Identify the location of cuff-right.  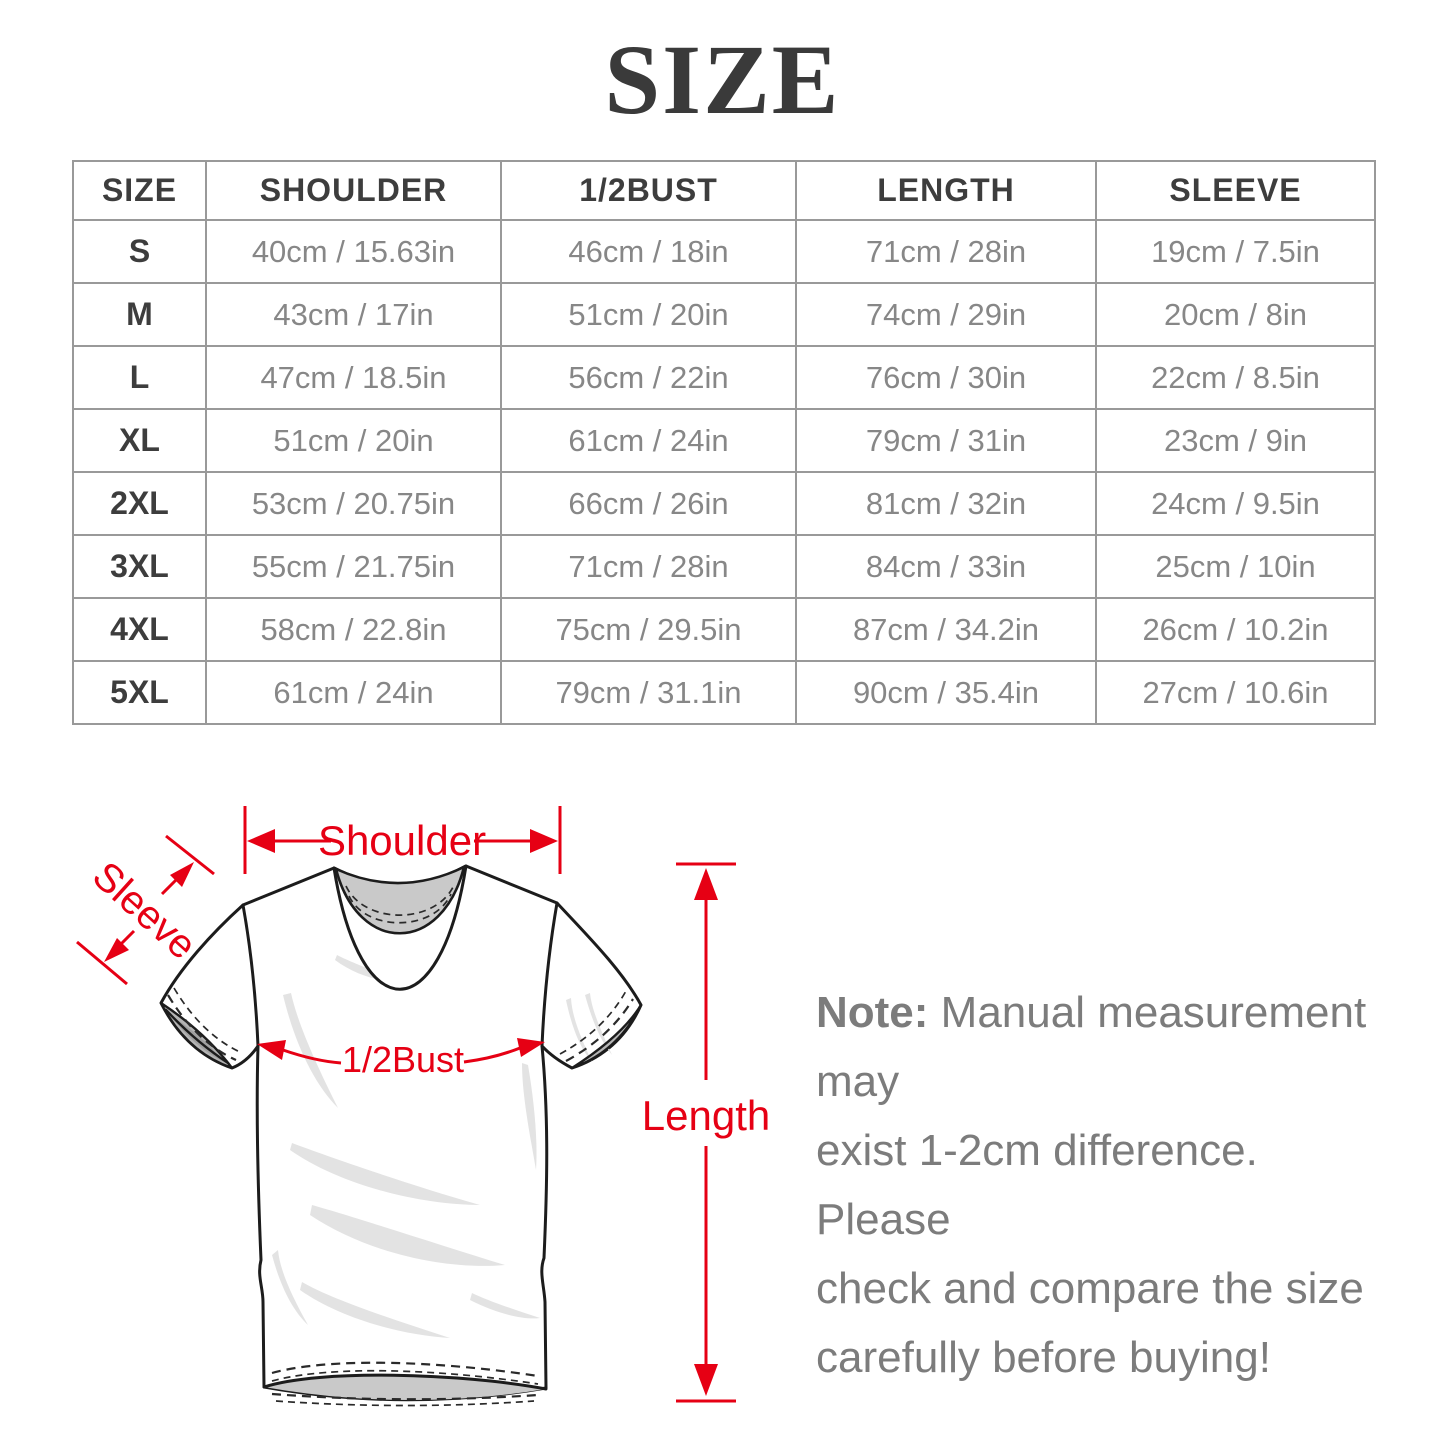
(601, 1030).